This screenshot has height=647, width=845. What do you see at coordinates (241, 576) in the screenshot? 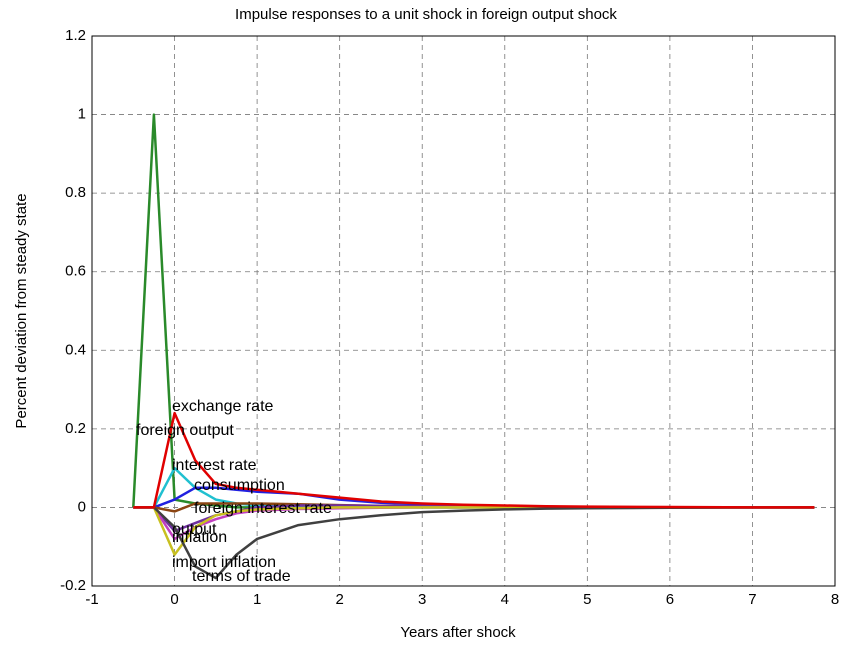
I see `series-label: terms of trade` at bounding box center [241, 576].